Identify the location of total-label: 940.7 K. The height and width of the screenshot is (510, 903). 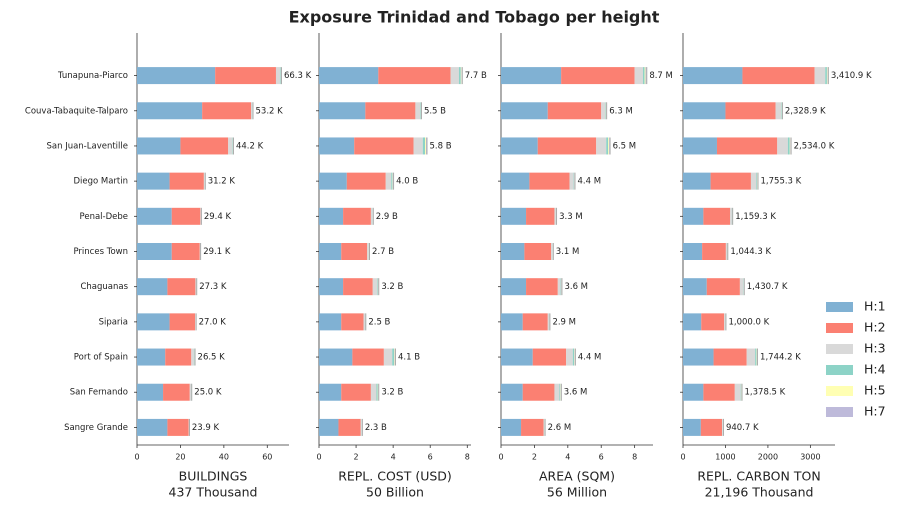
(742, 428).